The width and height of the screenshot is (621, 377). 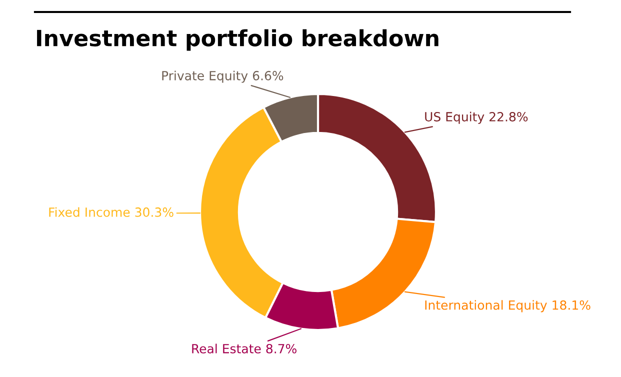 What do you see at coordinates (223, 76) in the screenshot?
I see `slice-label: Private Equity 6.6%` at bounding box center [223, 76].